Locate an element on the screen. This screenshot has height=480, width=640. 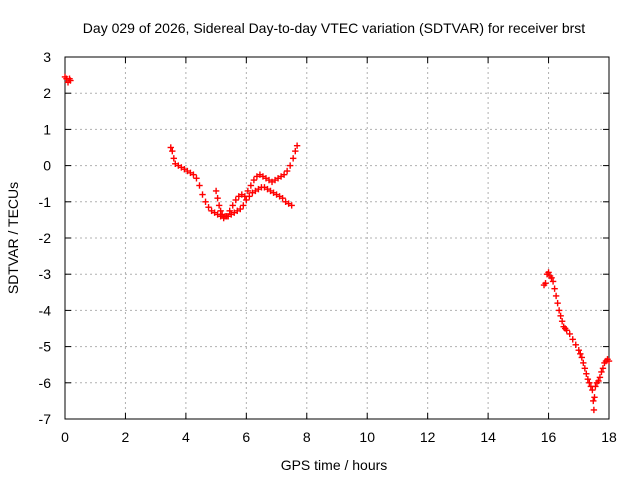
x-tick-label: 18 is located at coordinates (609, 437).